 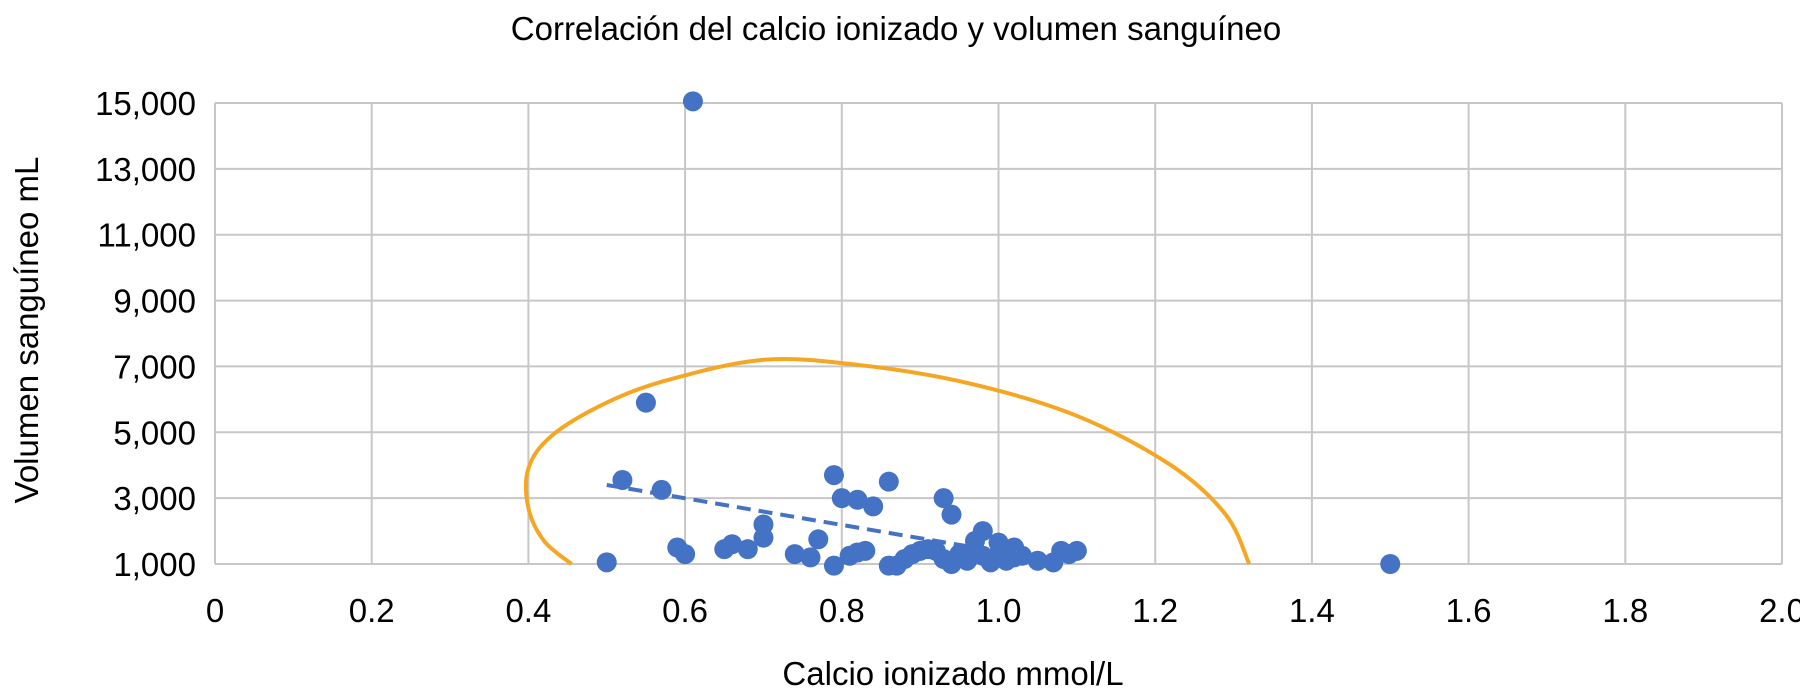 I want to click on y-tick-label: 1,000, so click(x=154, y=564).